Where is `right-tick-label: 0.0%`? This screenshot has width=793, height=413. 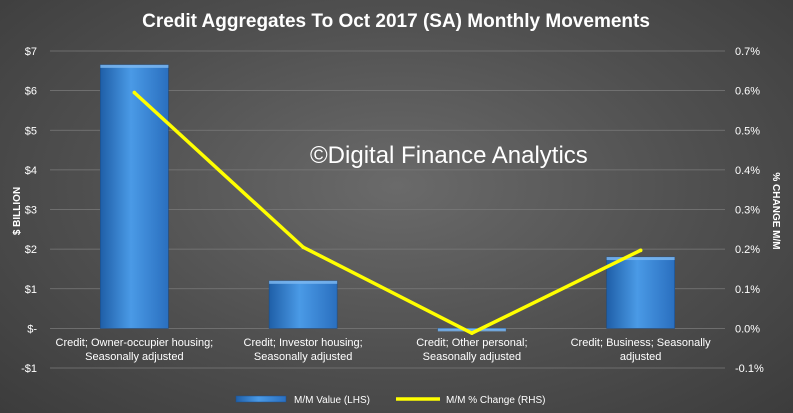
right-tick-label: 0.0% is located at coordinates (747, 329).